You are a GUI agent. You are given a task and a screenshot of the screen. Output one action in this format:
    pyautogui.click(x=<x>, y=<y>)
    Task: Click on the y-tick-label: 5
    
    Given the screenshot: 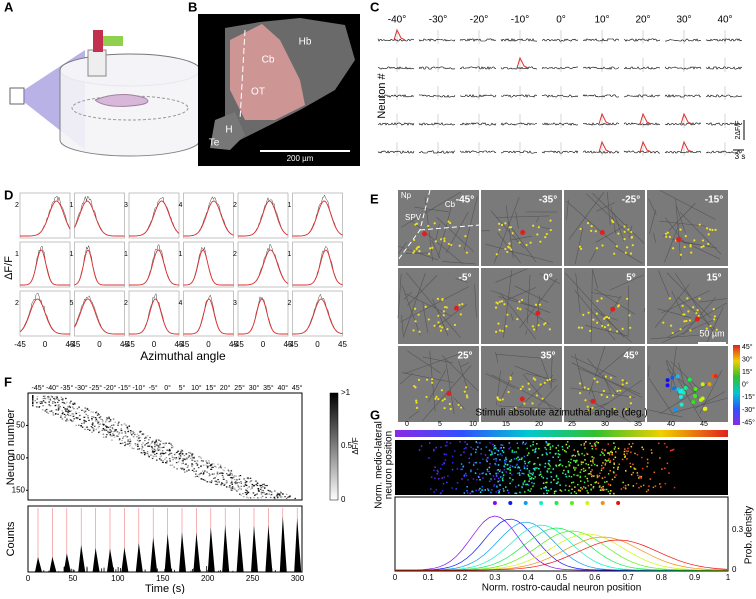 What is the action you would take?
    pyautogui.click(x=72, y=303)
    